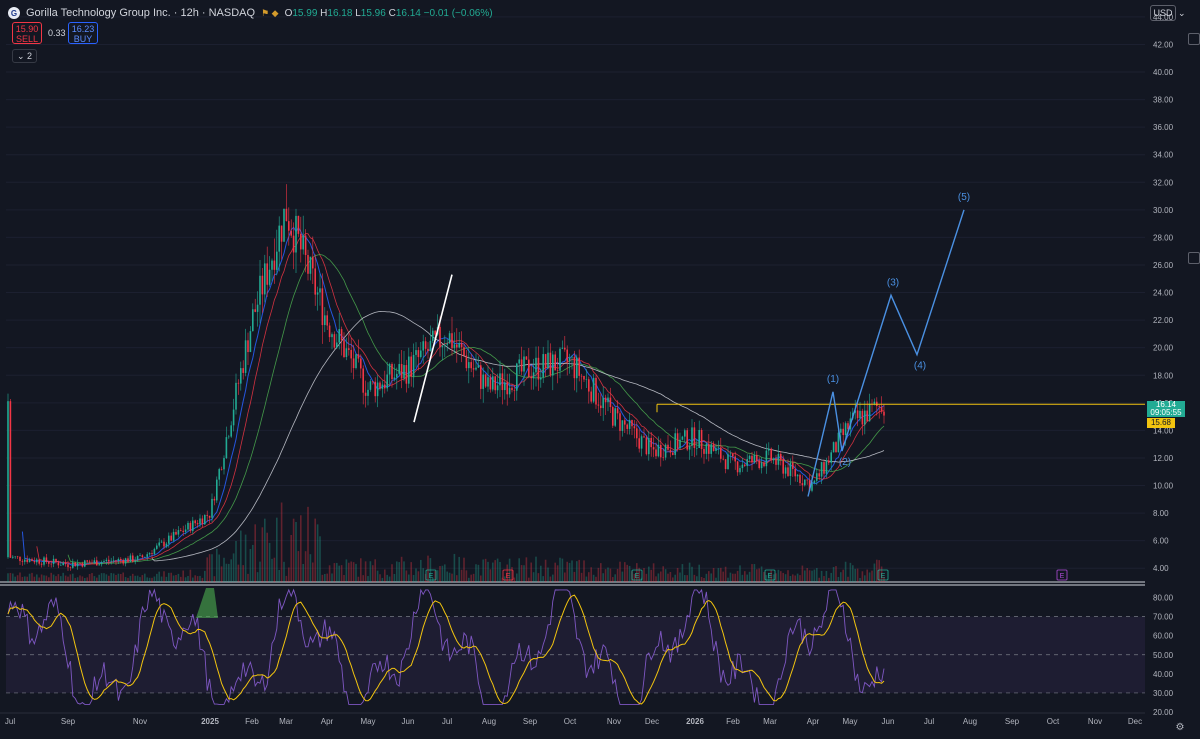 This screenshot has width=1200, height=739. I want to click on rsi-ma-line, so click(446, 649).